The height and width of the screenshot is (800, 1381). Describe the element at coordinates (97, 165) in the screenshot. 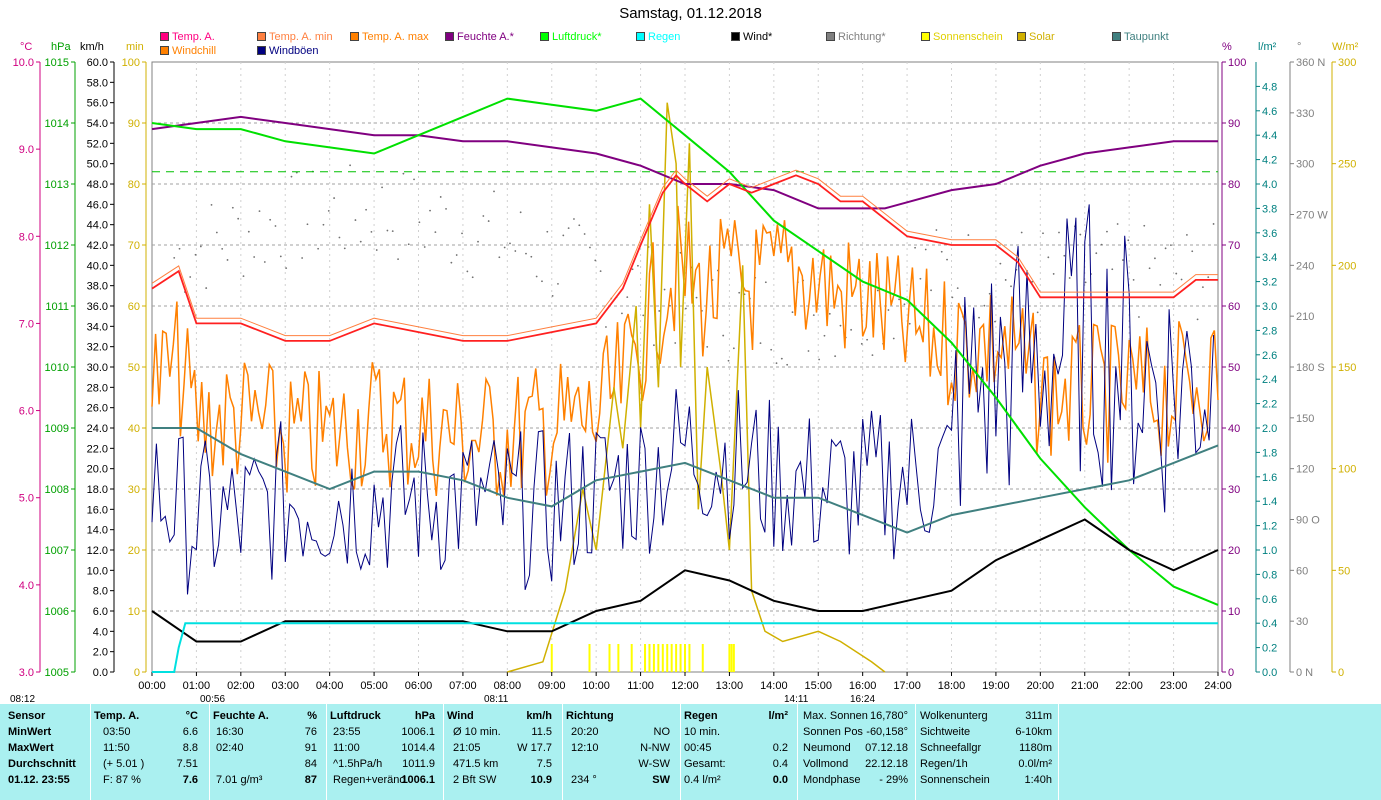

I see `axis-tick-label: 50.0` at that location.